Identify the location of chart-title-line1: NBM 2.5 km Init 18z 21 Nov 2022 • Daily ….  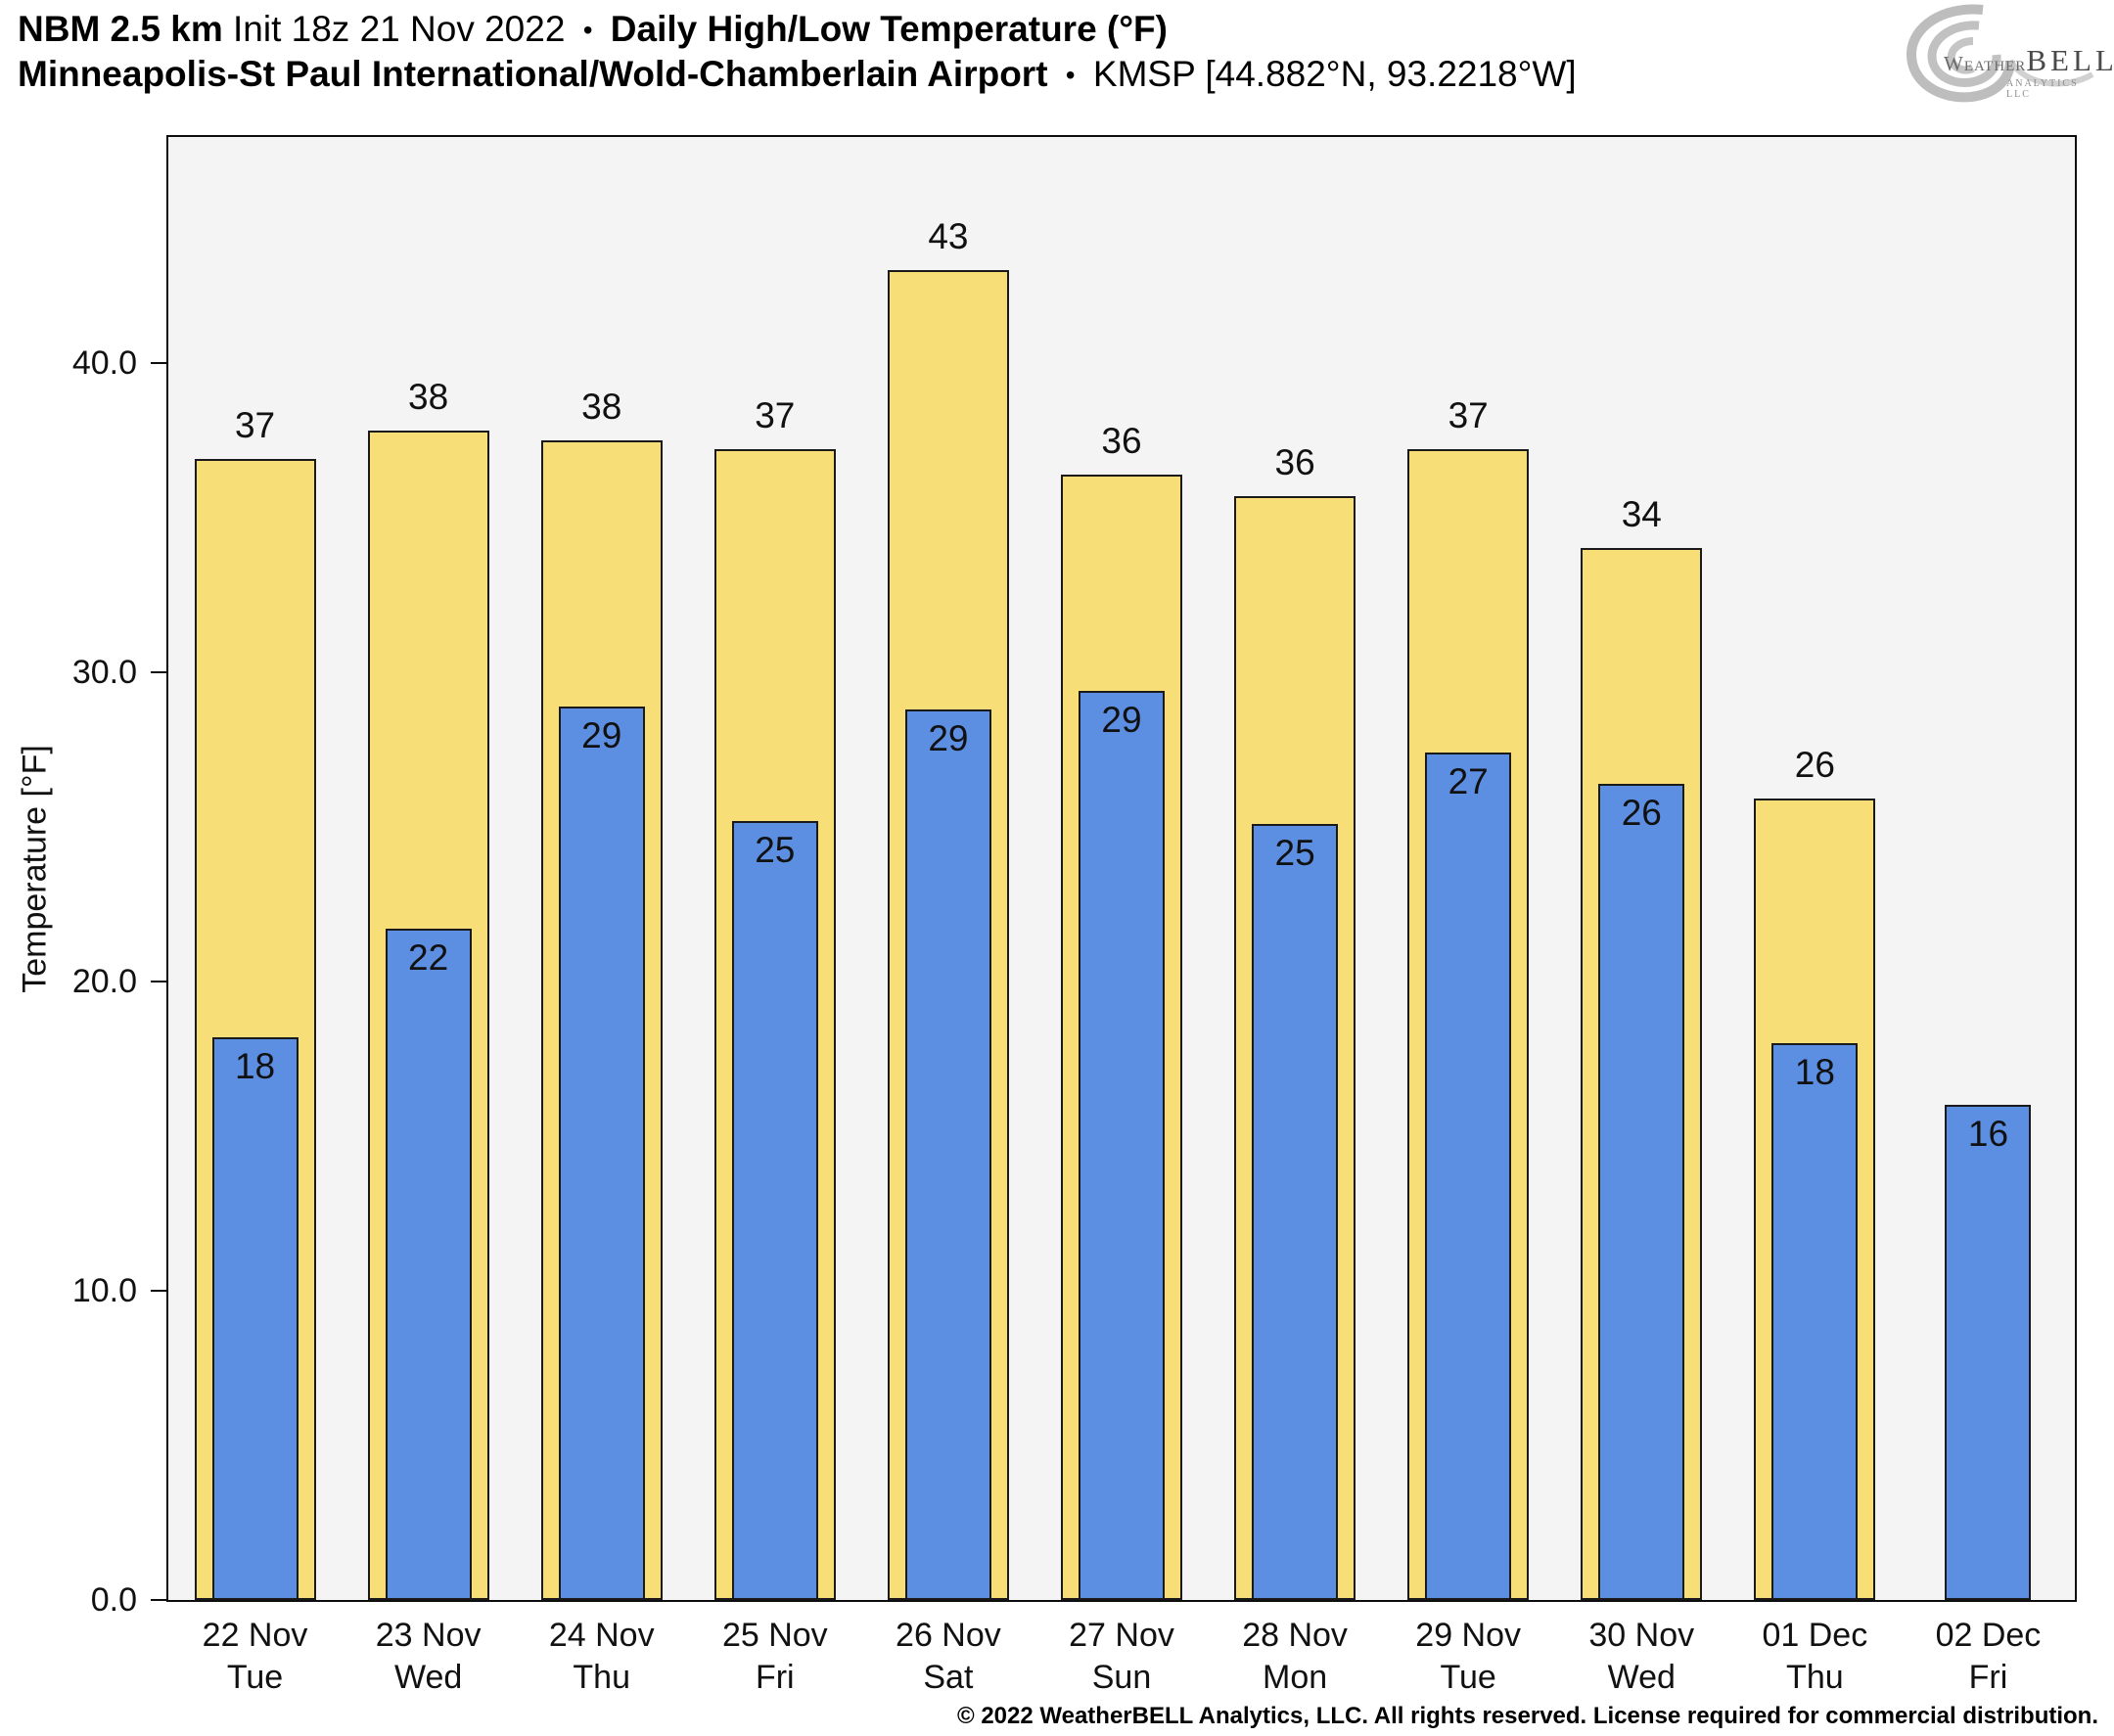
(593, 30).